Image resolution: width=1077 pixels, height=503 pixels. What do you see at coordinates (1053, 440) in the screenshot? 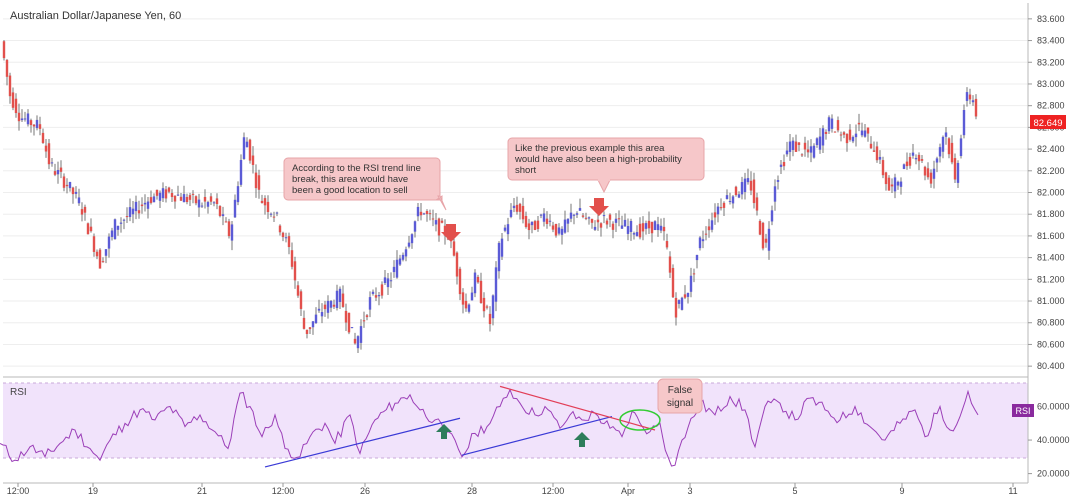
I see `rsi-tick-label: 40.0000` at bounding box center [1053, 440].